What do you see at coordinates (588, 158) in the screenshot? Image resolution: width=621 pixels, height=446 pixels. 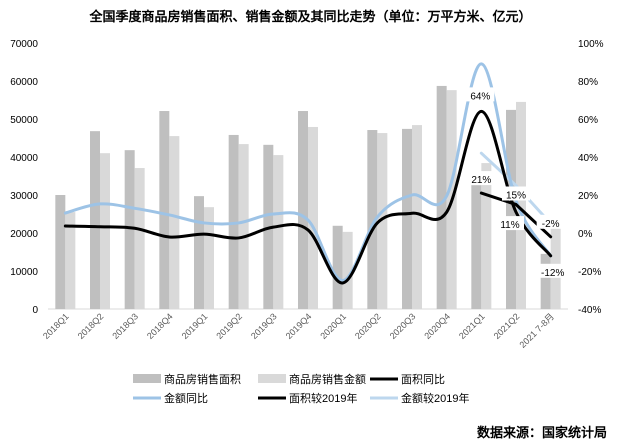 I see `y-right-tick-label: 40%` at bounding box center [588, 158].